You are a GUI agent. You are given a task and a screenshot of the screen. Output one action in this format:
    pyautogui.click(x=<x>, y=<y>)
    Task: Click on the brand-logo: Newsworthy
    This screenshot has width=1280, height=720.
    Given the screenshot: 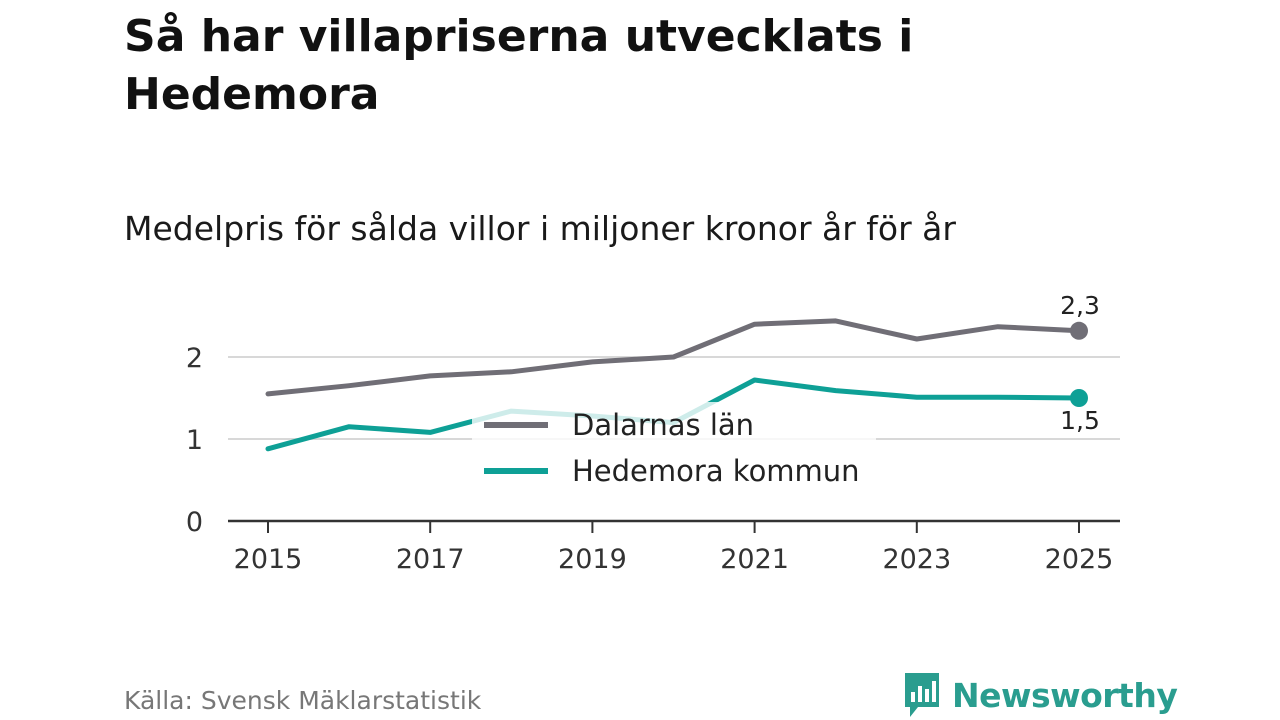 What is the action you would take?
    pyautogui.click(x=1040, y=695)
    